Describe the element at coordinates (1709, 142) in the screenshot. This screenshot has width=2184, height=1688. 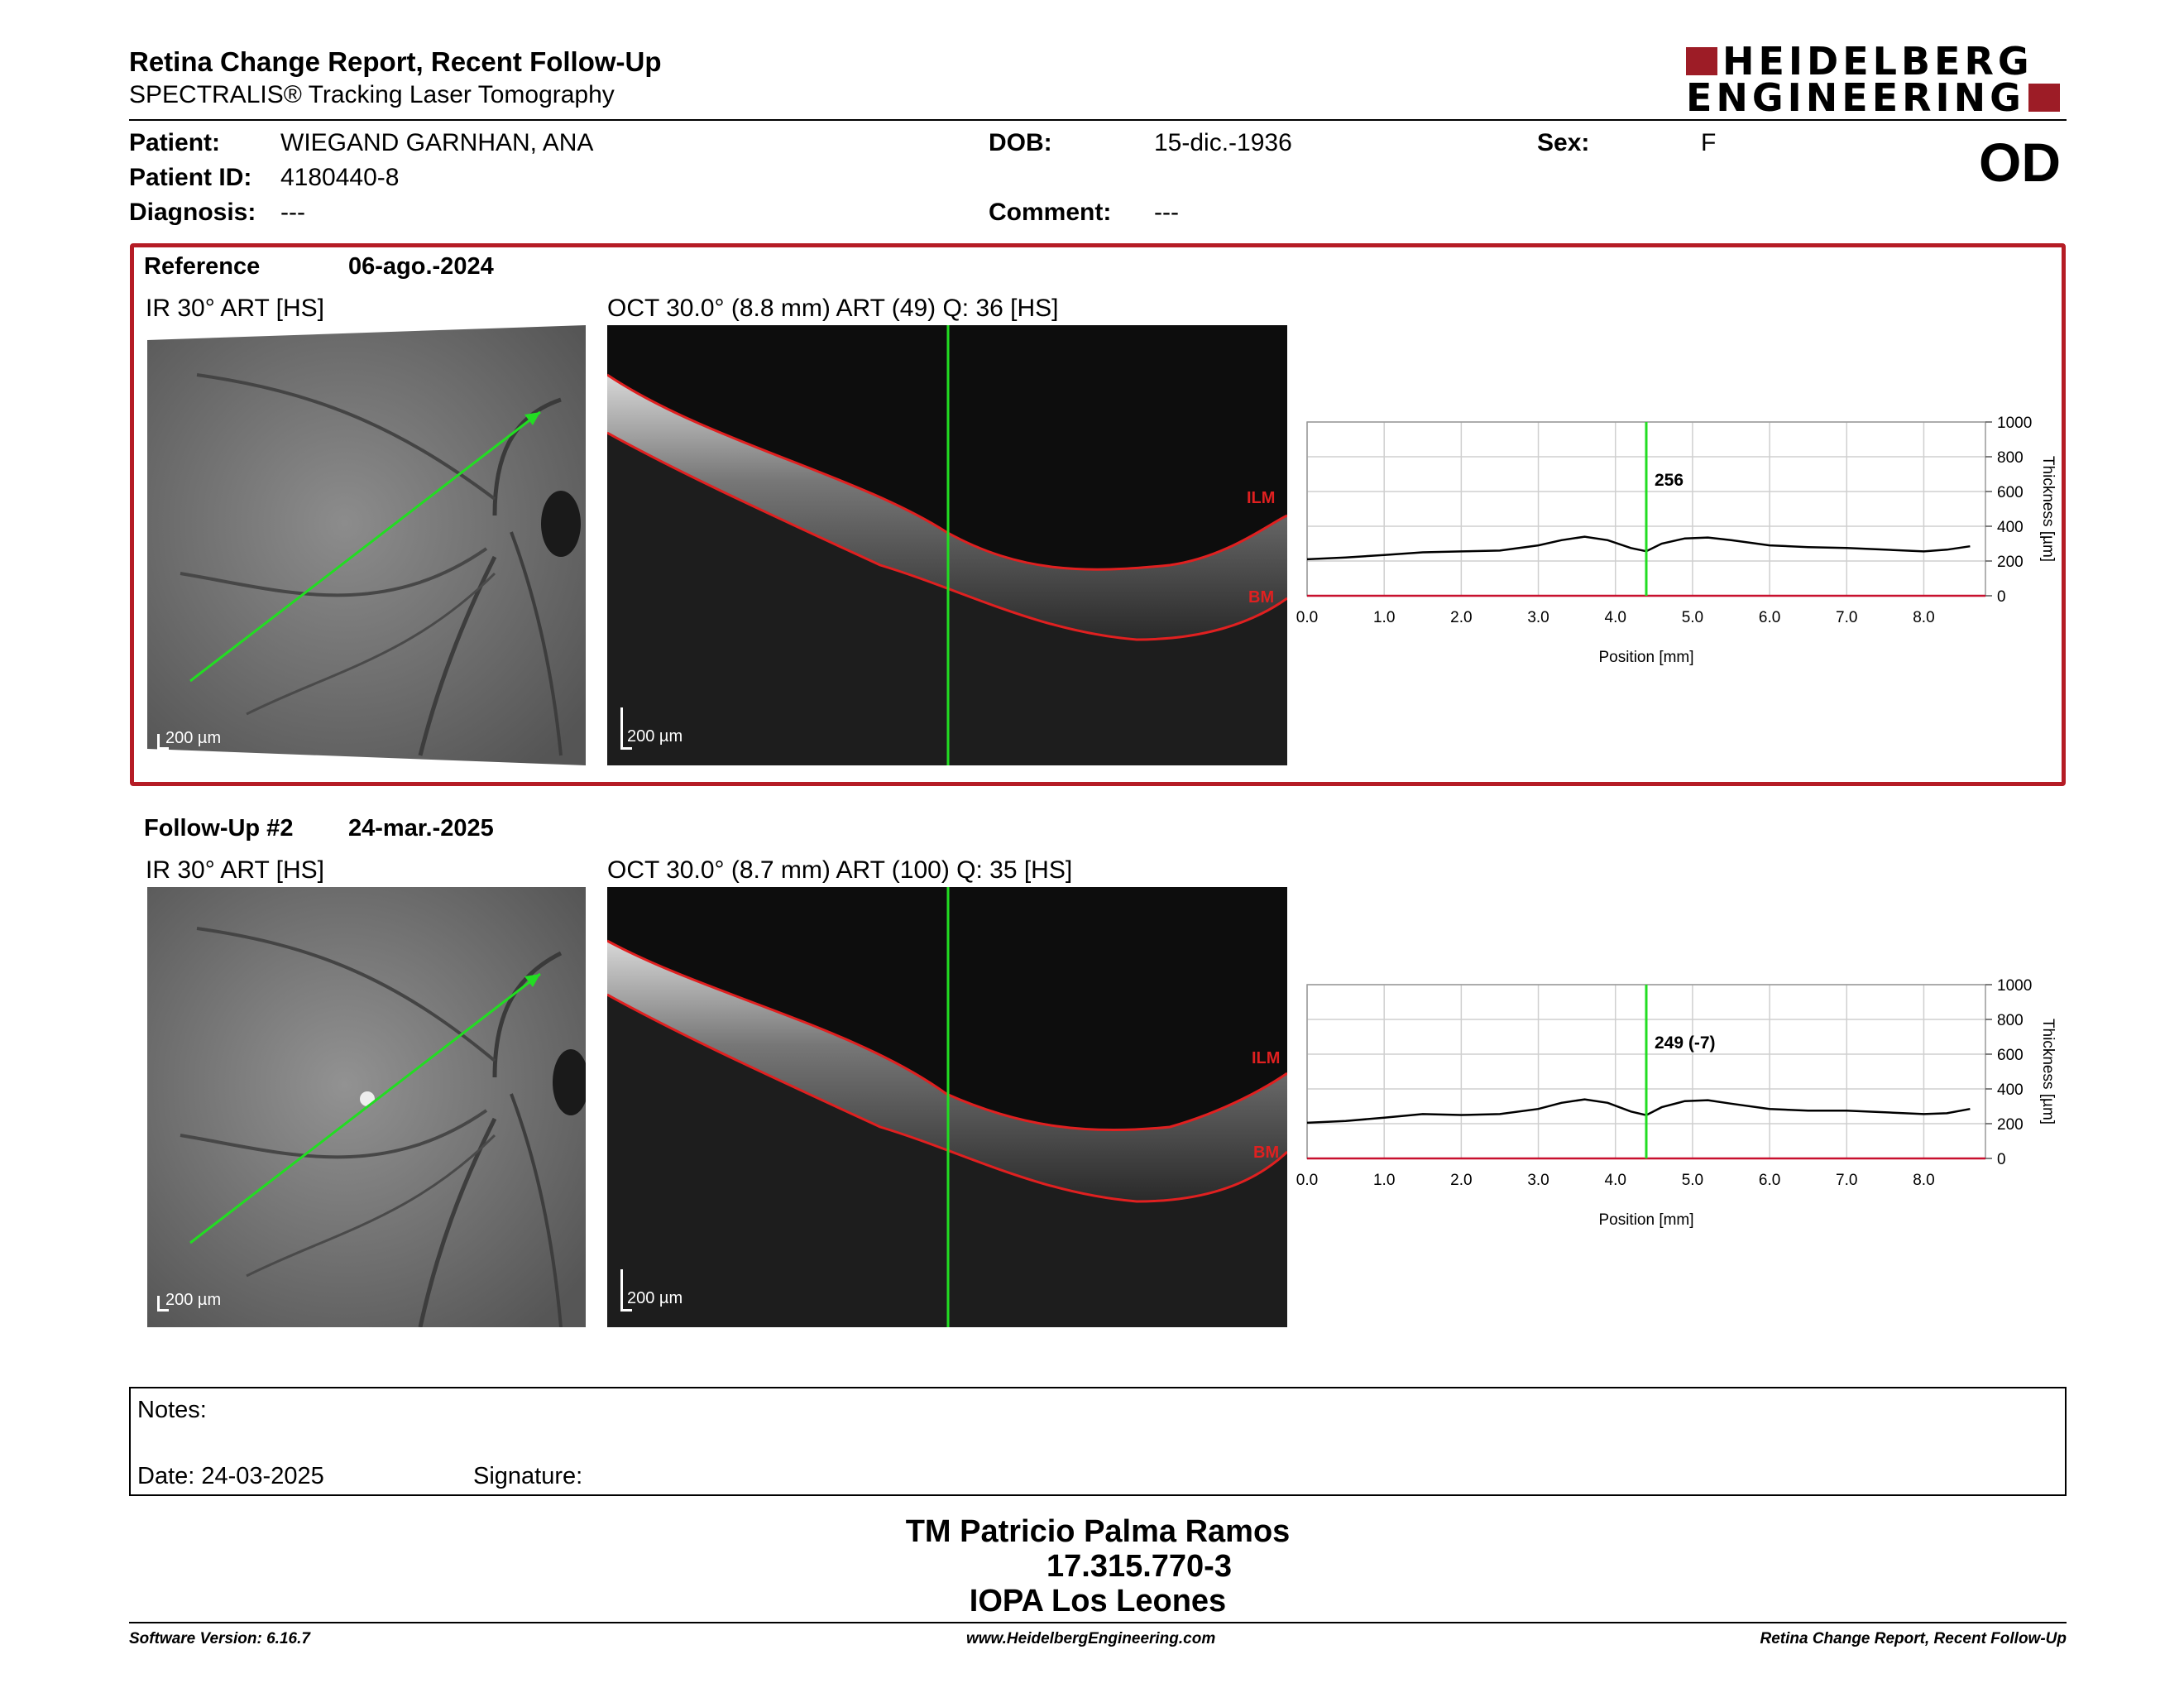
I see `sex-value: F` at that location.